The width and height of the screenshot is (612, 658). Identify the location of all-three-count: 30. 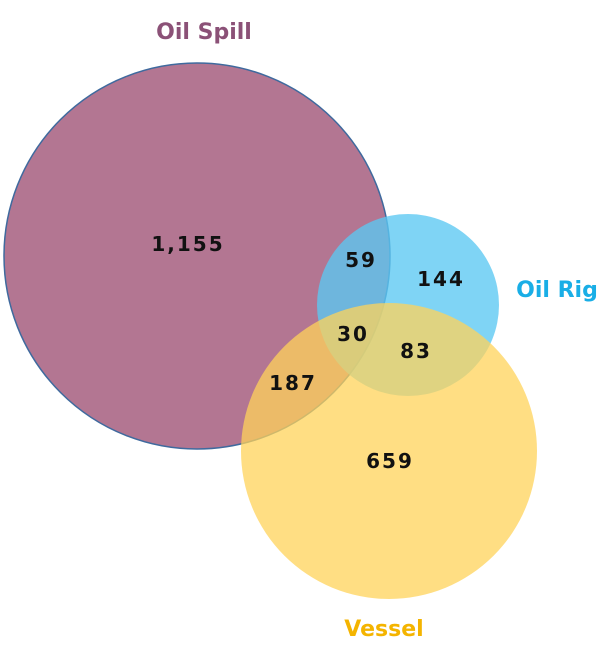
(353, 334).